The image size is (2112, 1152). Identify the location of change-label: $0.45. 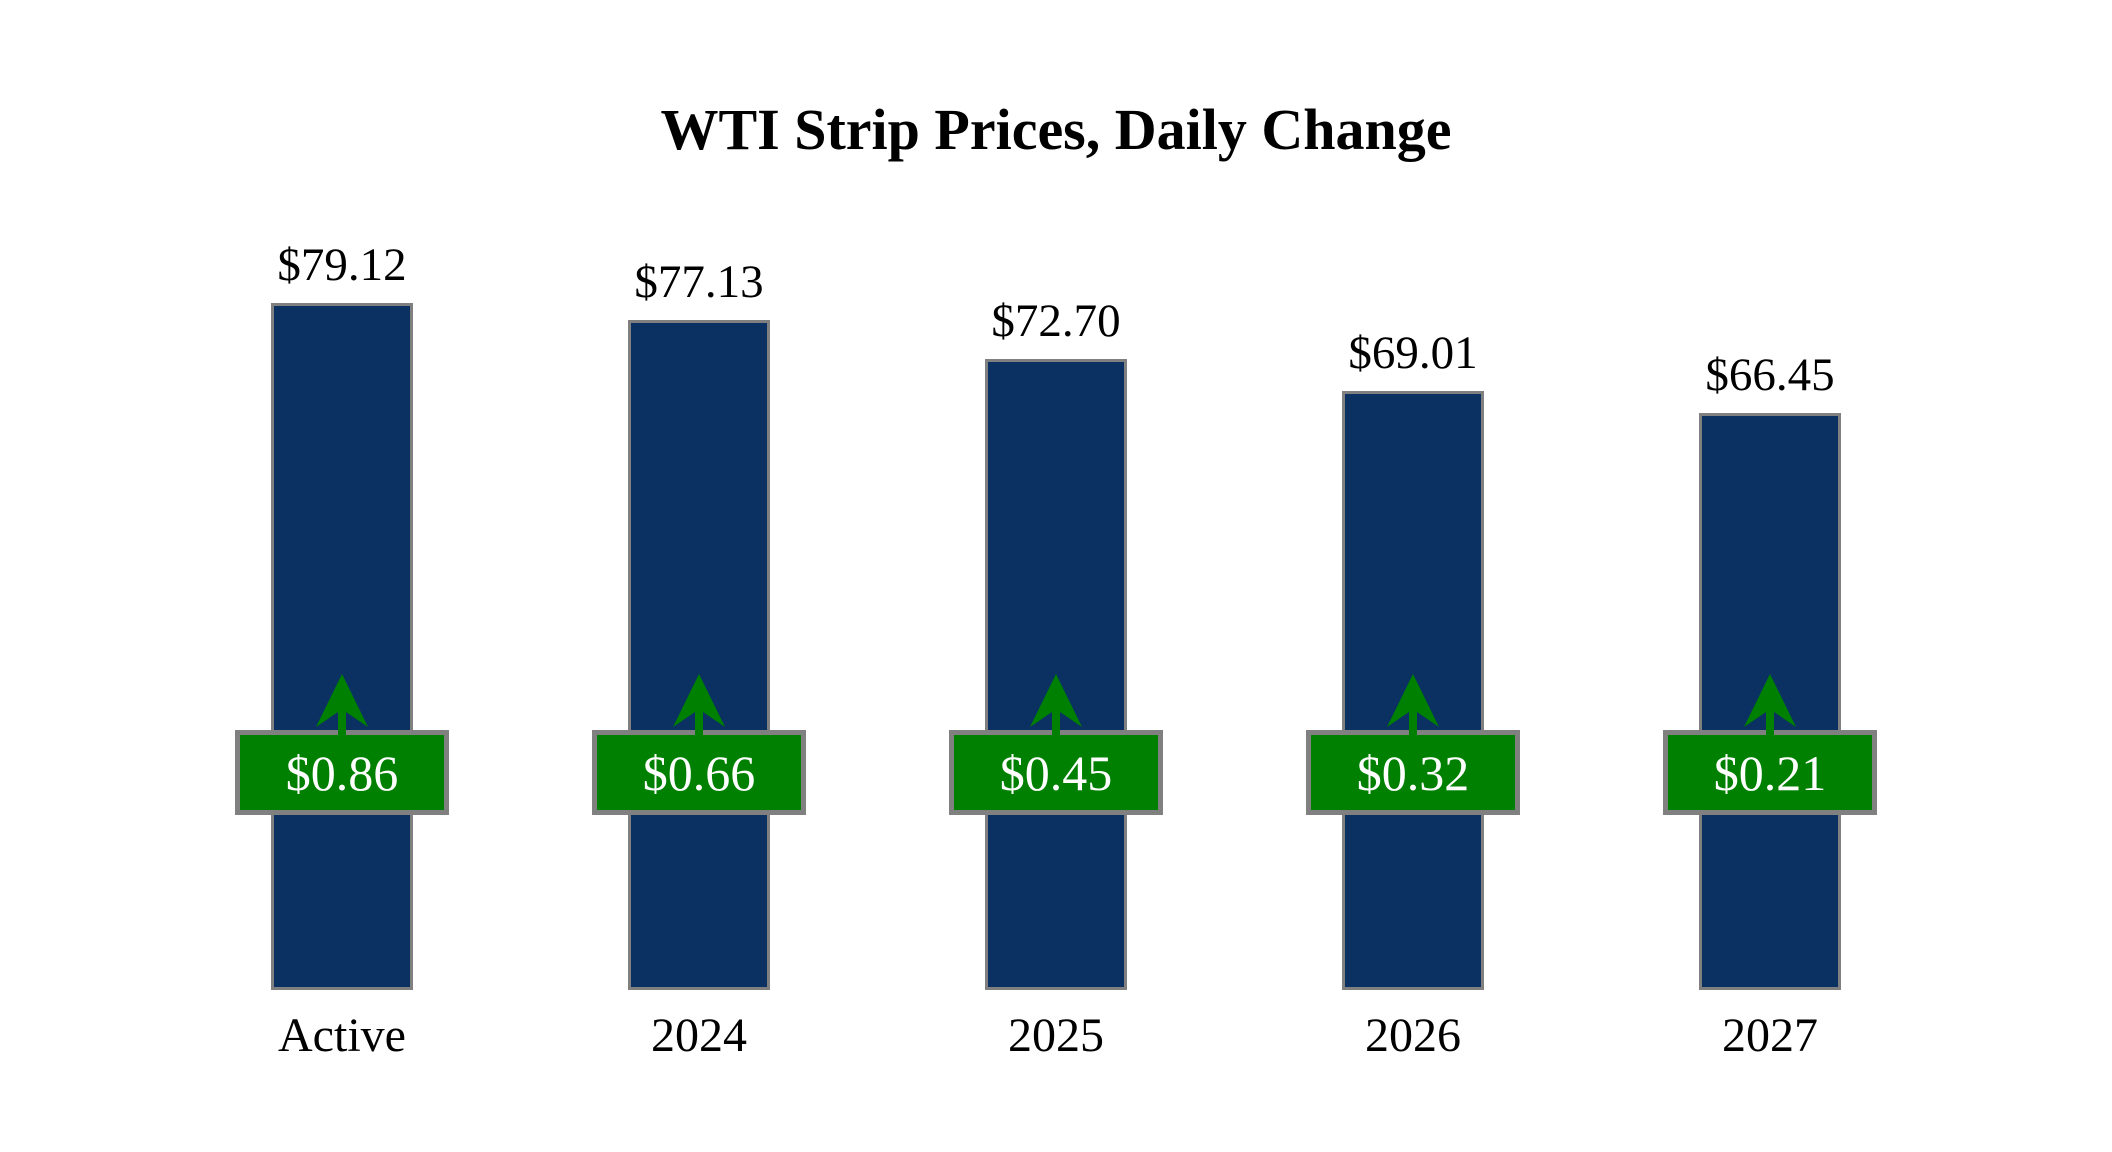
(1056, 772).